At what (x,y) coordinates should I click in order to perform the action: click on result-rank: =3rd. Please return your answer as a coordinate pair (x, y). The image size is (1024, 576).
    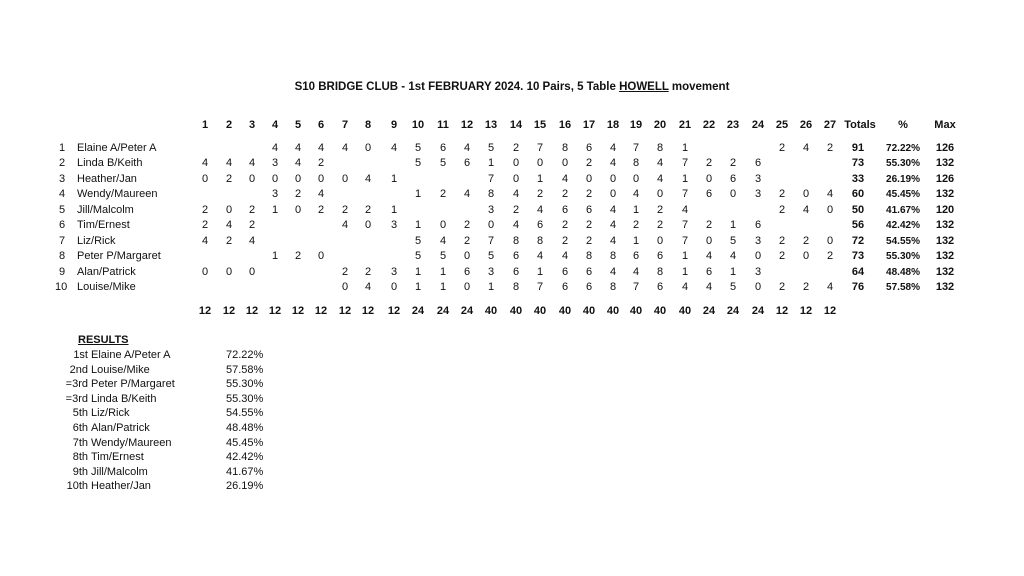
    Looking at the image, I should click on (76, 384).